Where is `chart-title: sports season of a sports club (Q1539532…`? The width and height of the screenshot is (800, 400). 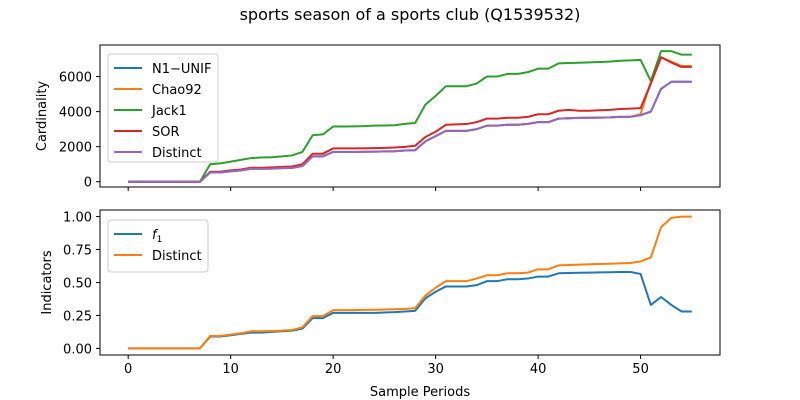
chart-title: sports season of a sports club (Q1539532… is located at coordinates (410, 14).